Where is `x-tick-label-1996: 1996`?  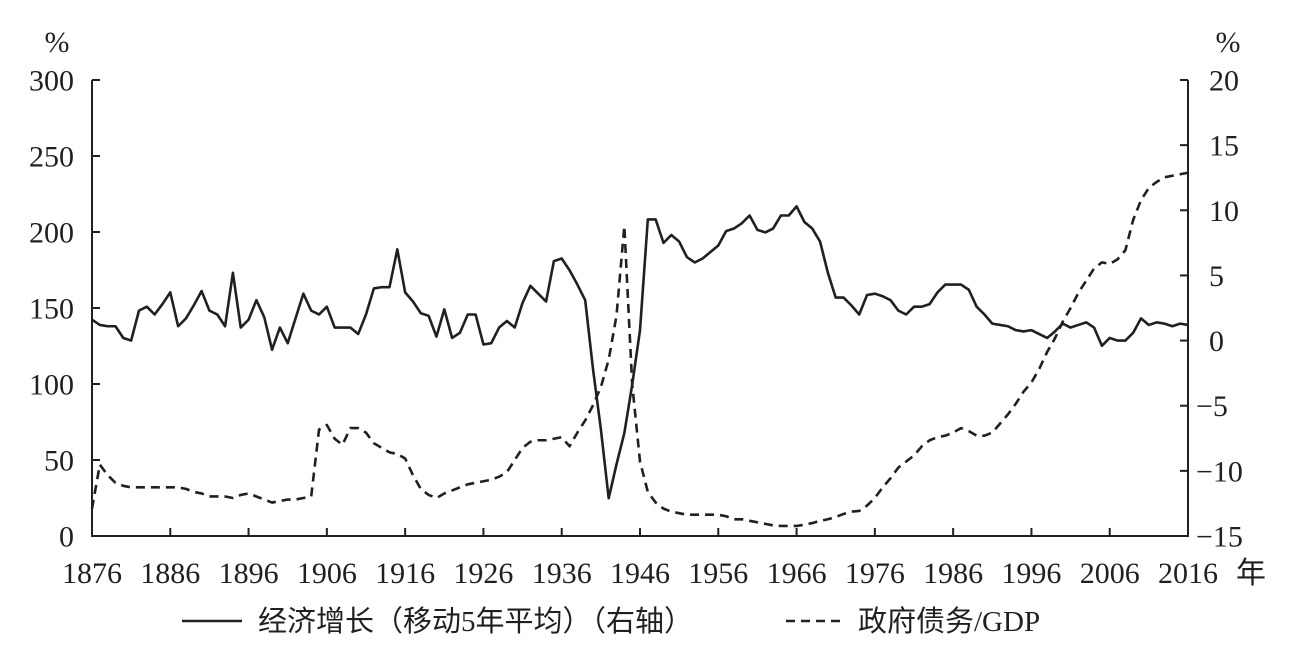 x-tick-label-1996: 1996 is located at coordinates (1031, 573).